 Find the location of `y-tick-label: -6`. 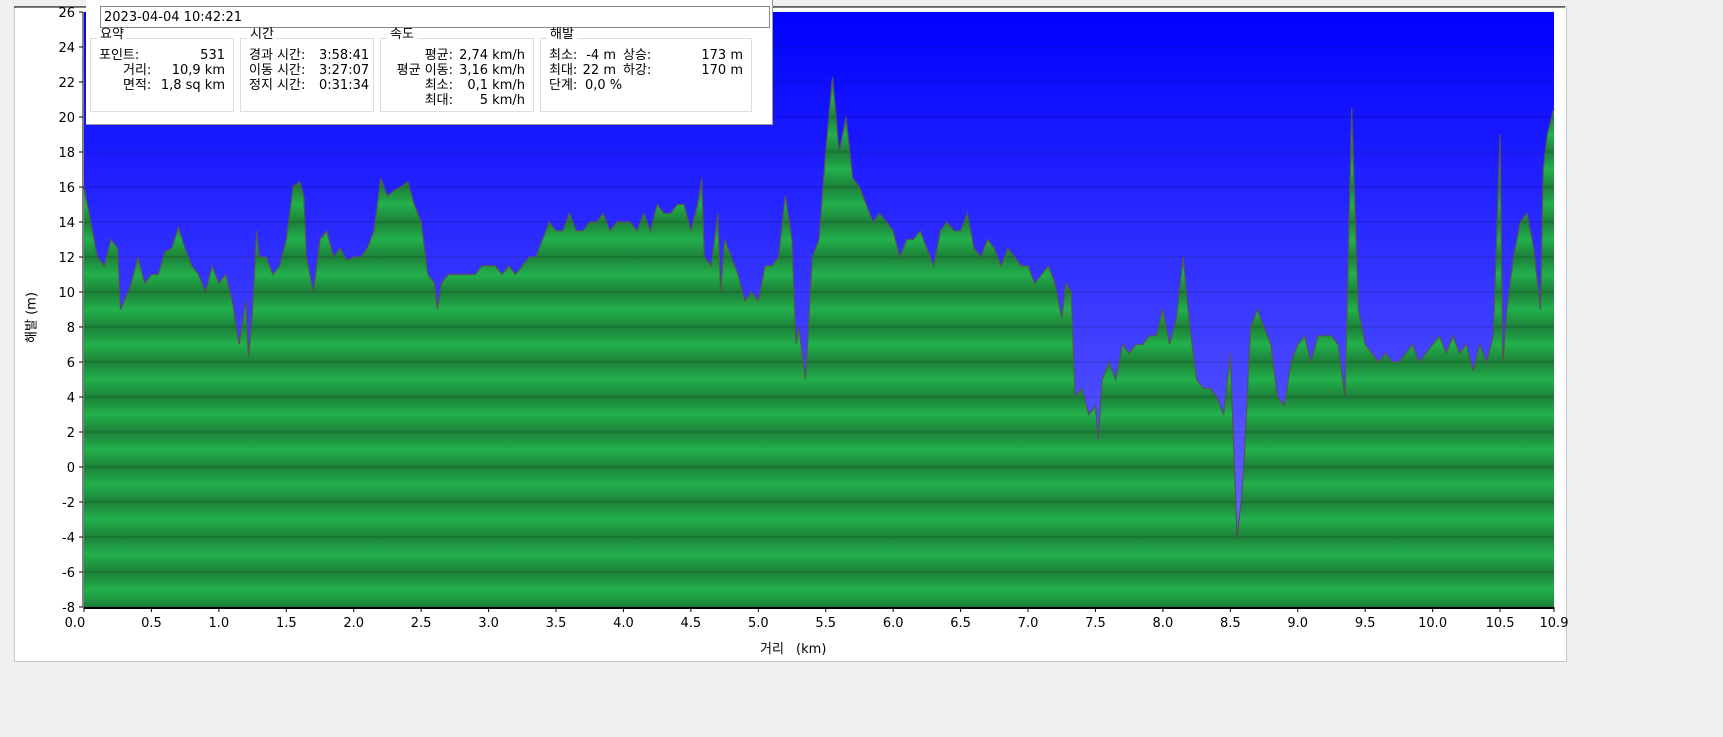

y-tick-label: -6 is located at coordinates (68, 573).